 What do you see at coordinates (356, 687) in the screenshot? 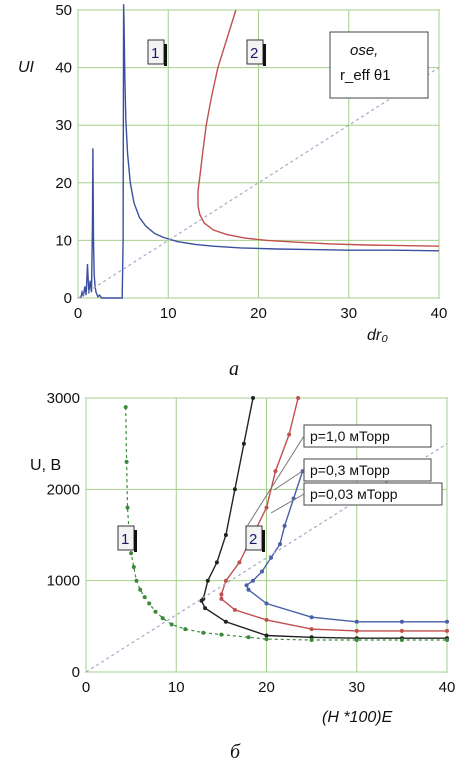
I see `x-tick-label: 30` at bounding box center [356, 687].